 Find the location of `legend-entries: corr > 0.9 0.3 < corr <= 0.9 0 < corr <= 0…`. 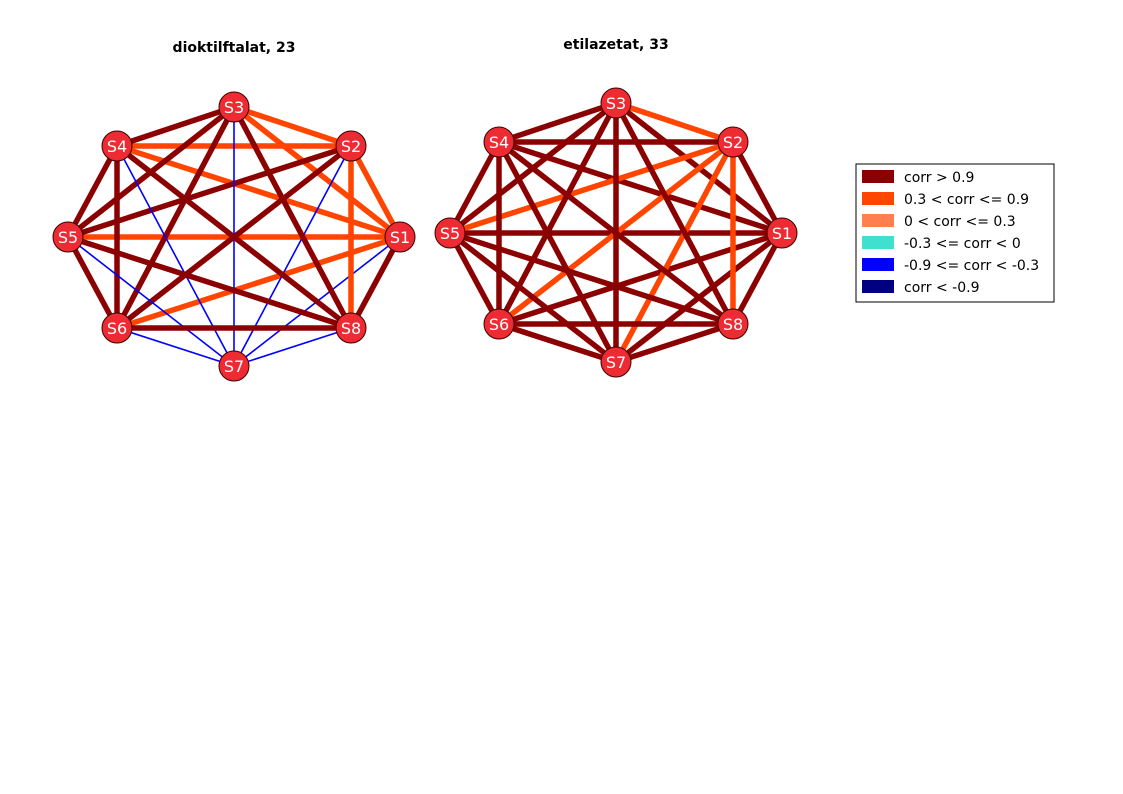

legend-entries: corr > 0.9 0.3 < corr <= 0.9 0 < corr <= 0… is located at coordinates (950, 233).